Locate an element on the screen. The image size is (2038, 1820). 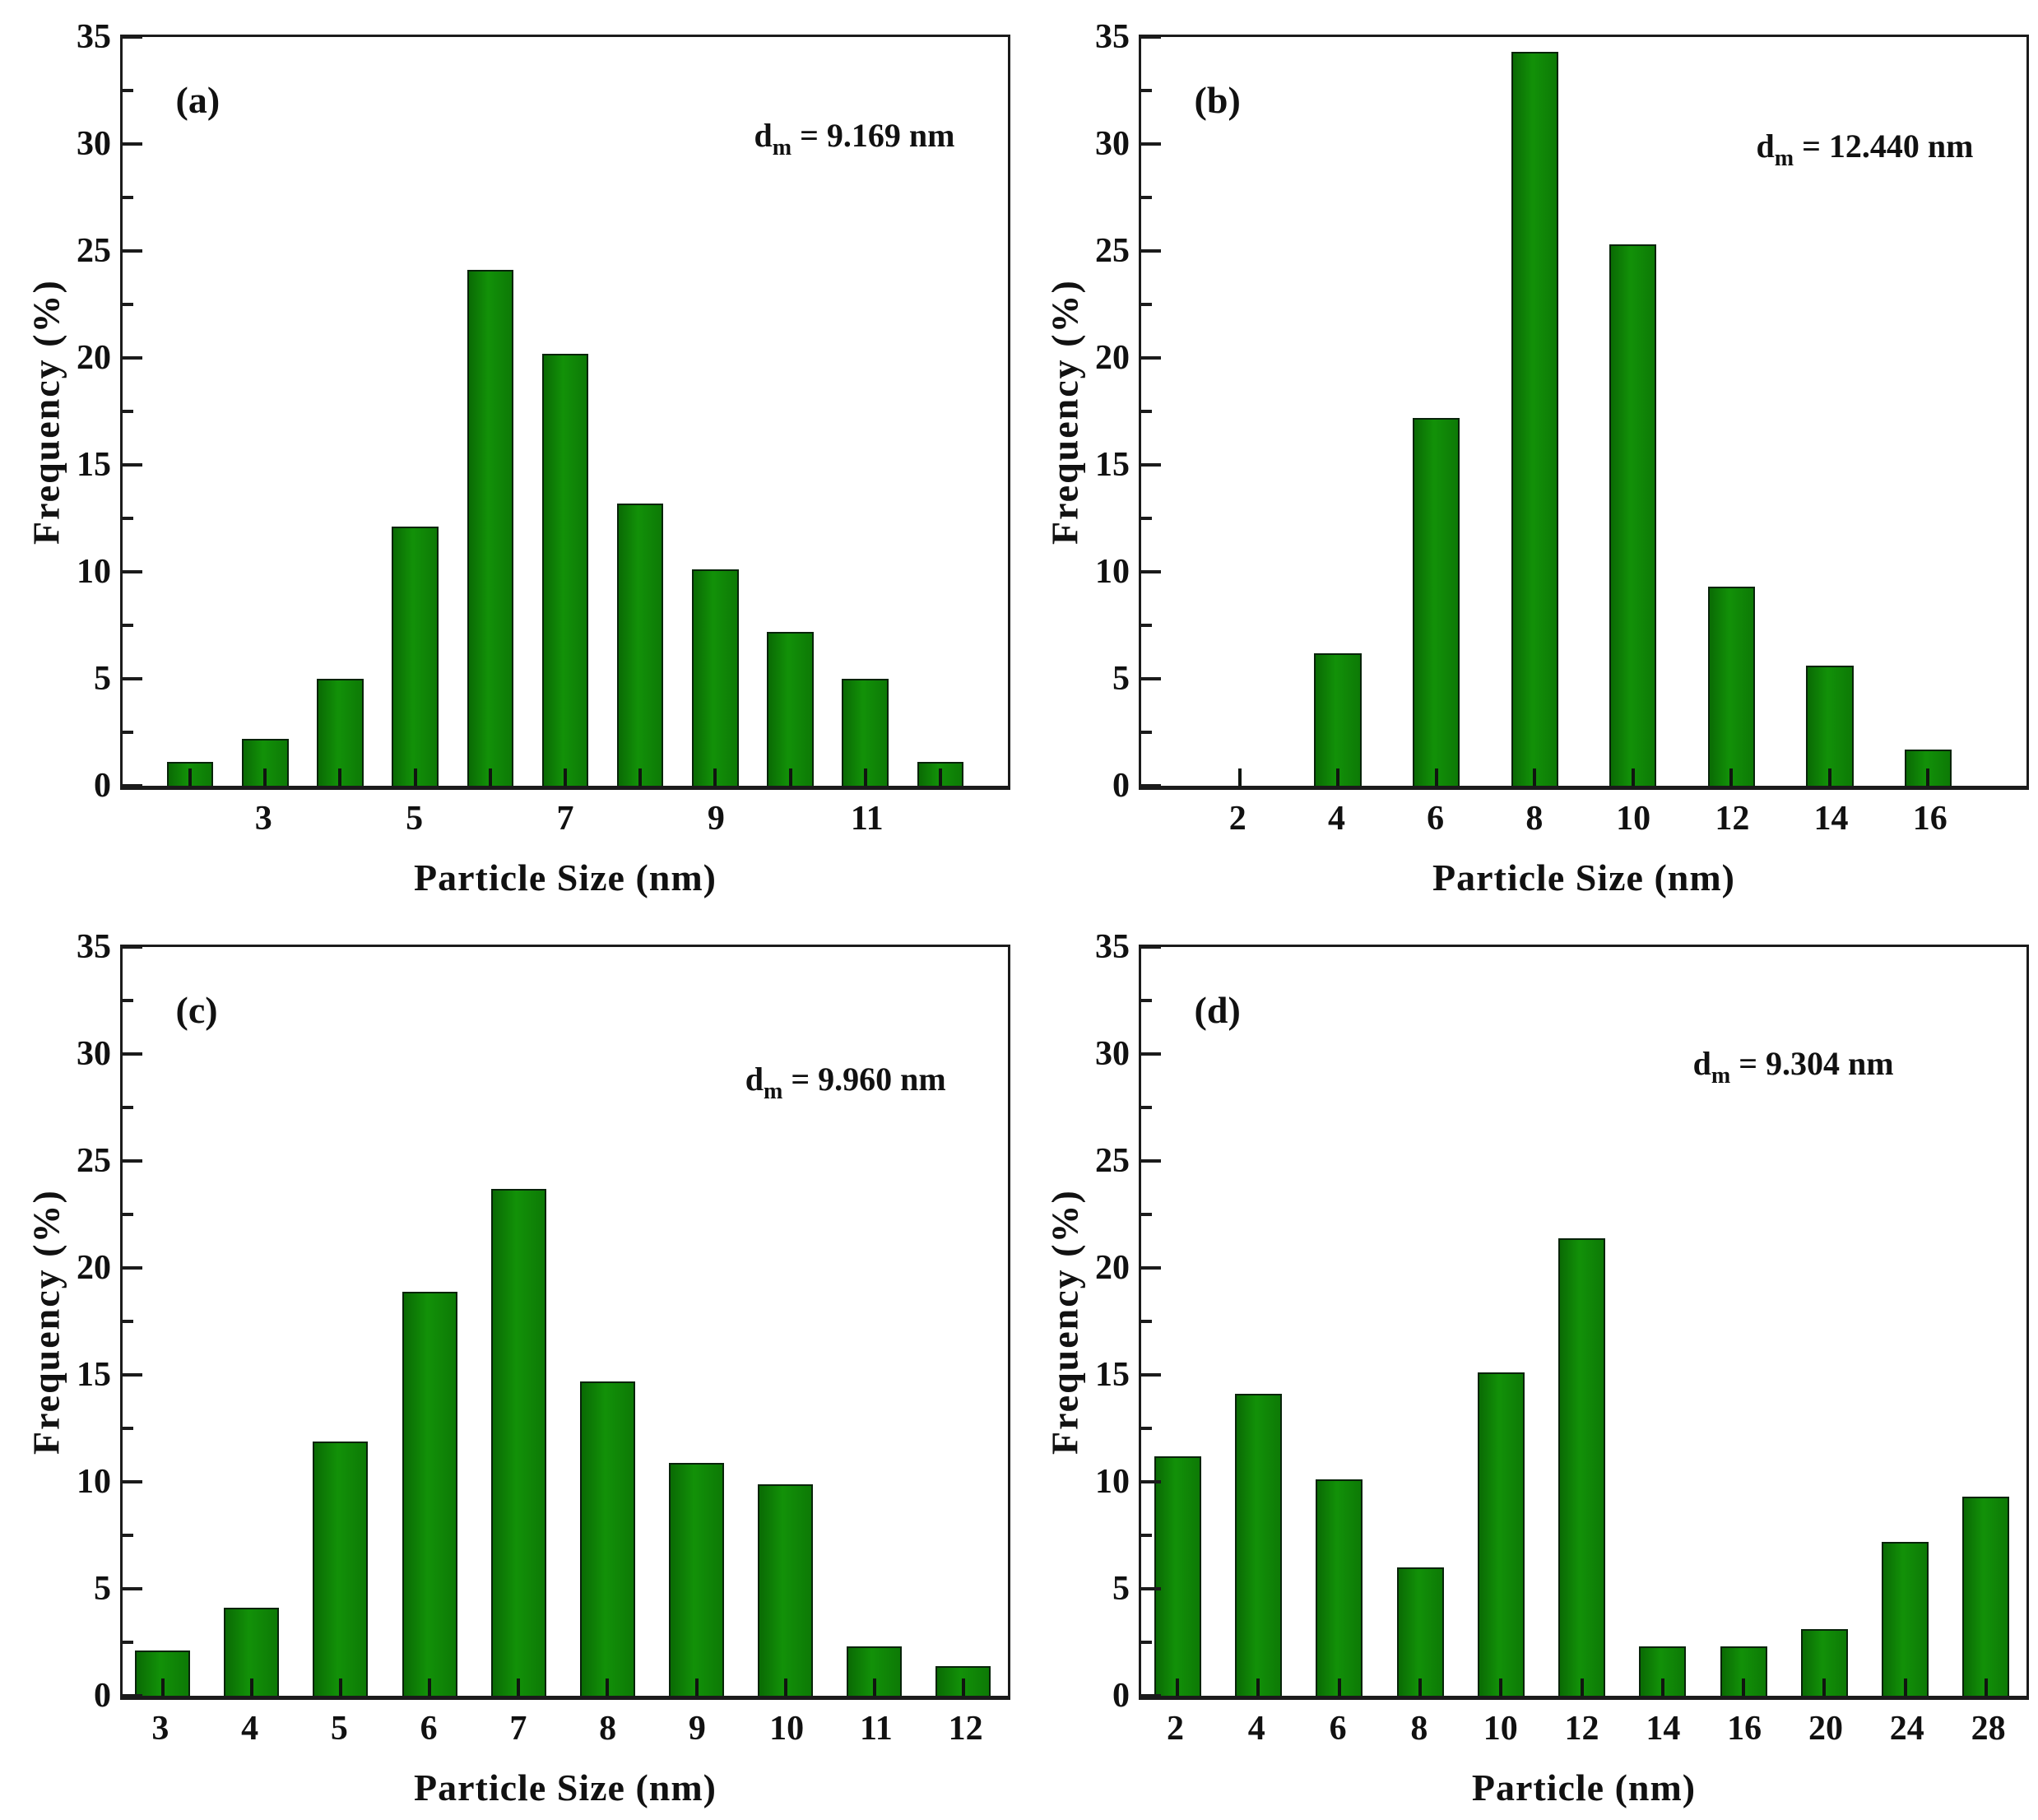
mean-diameter-annotation: dm = 12.440 nm is located at coordinates (1866, 148).